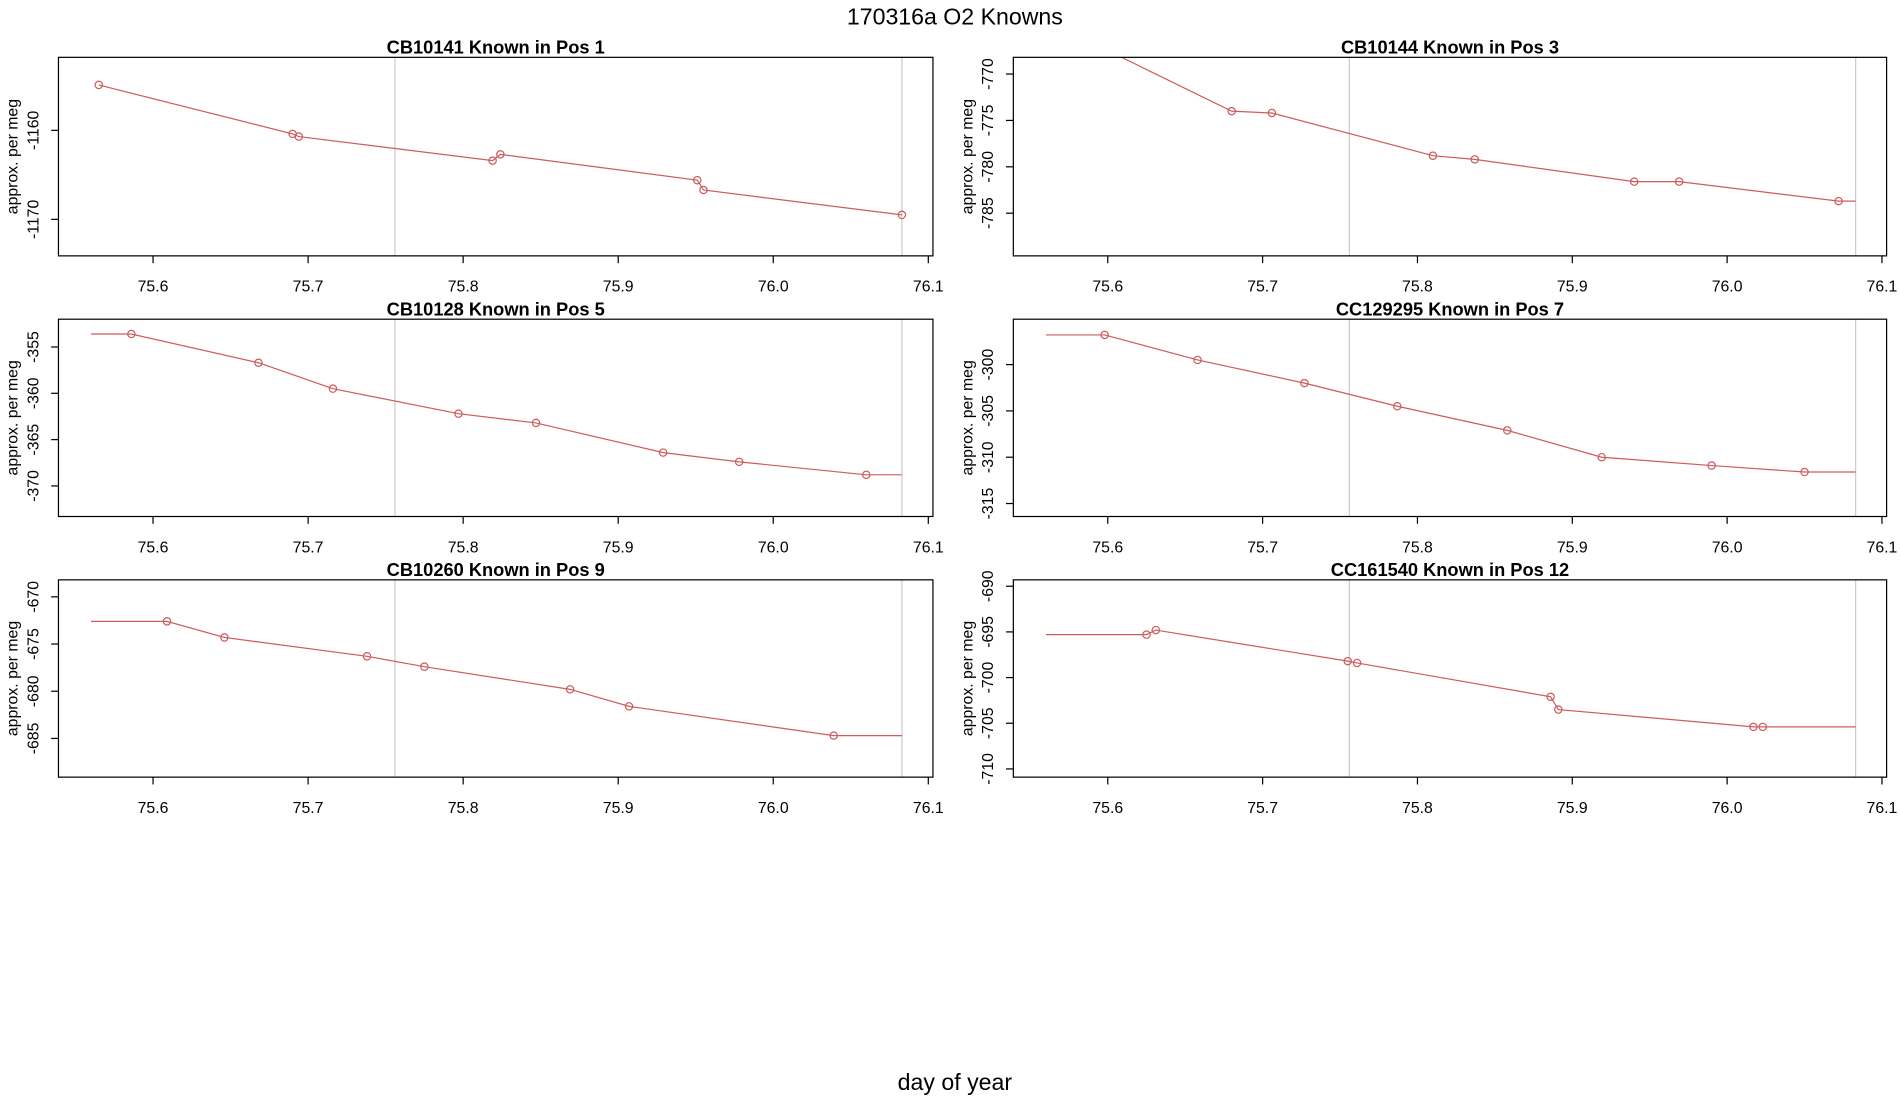 The width and height of the screenshot is (1900, 1100). I want to click on y-tick-label: -310, so click(988, 457).